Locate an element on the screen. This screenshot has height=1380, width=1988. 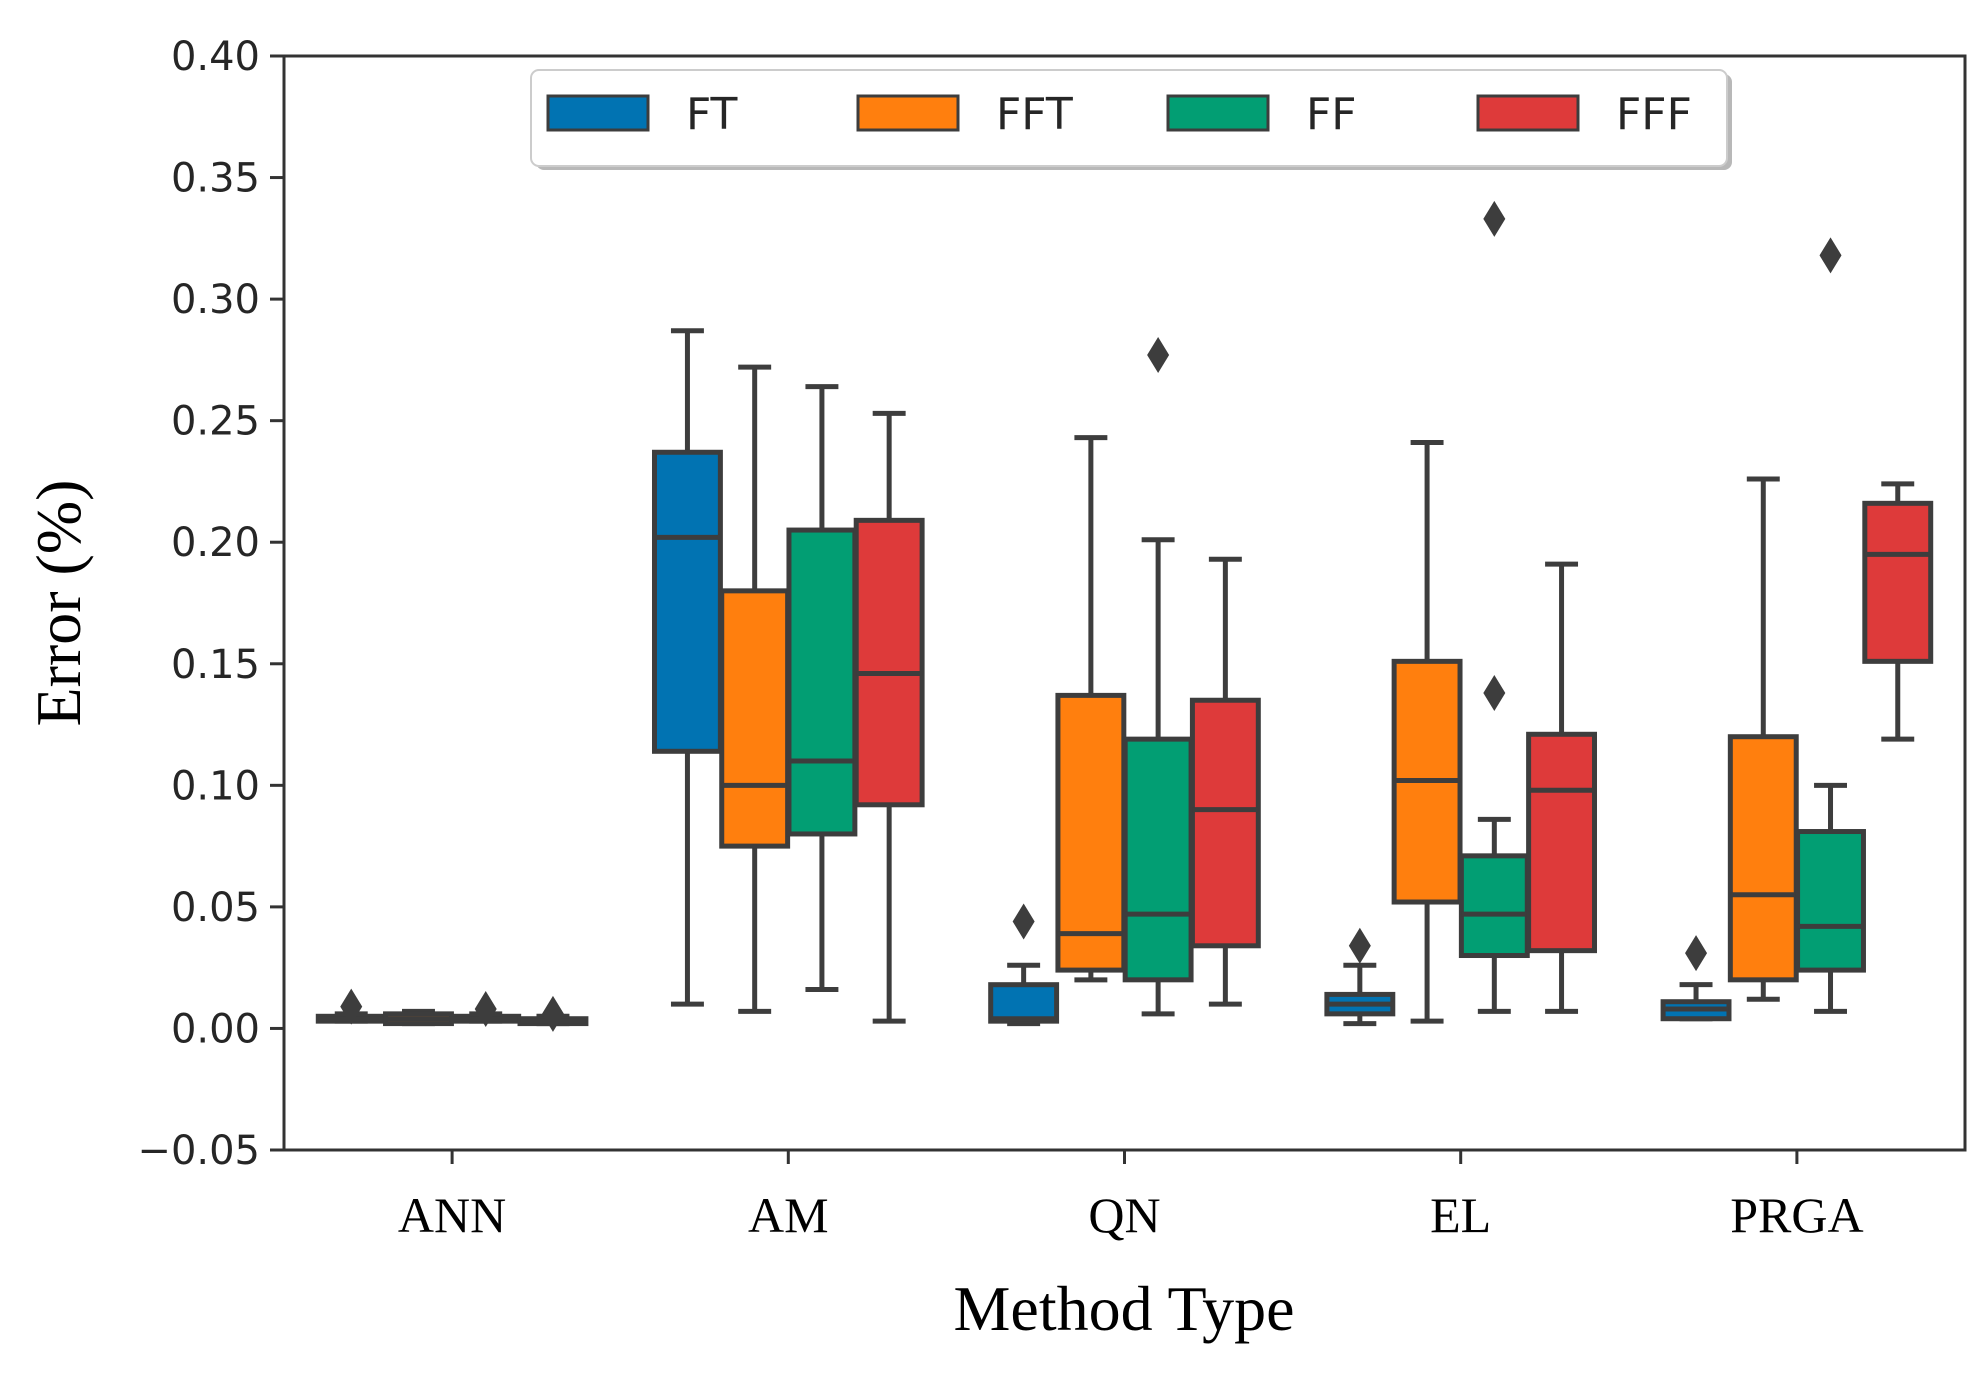
x-tick-label: ANN is located at coordinates (452, 1215).